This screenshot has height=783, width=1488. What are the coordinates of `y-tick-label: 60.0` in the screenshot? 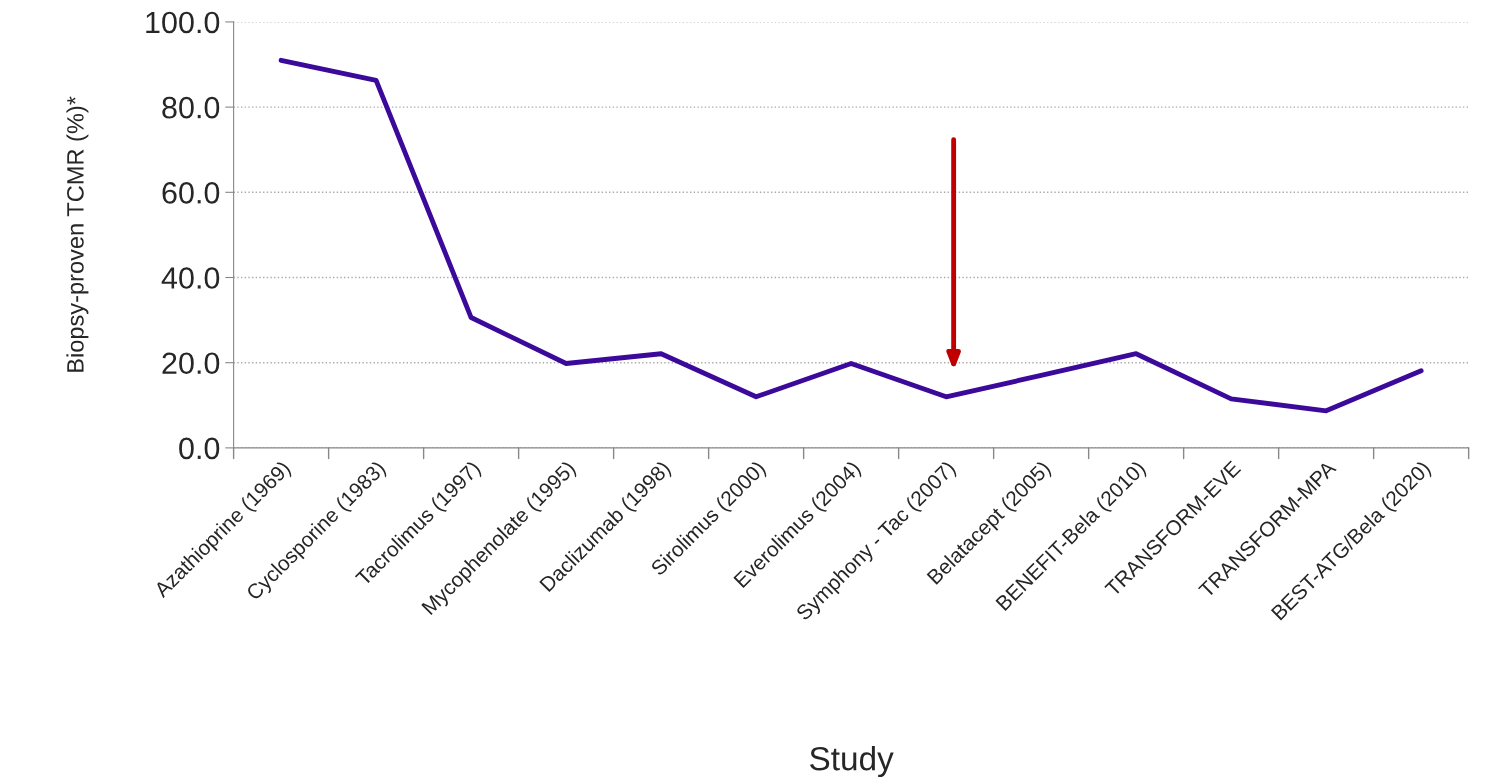 It's located at (191, 193).